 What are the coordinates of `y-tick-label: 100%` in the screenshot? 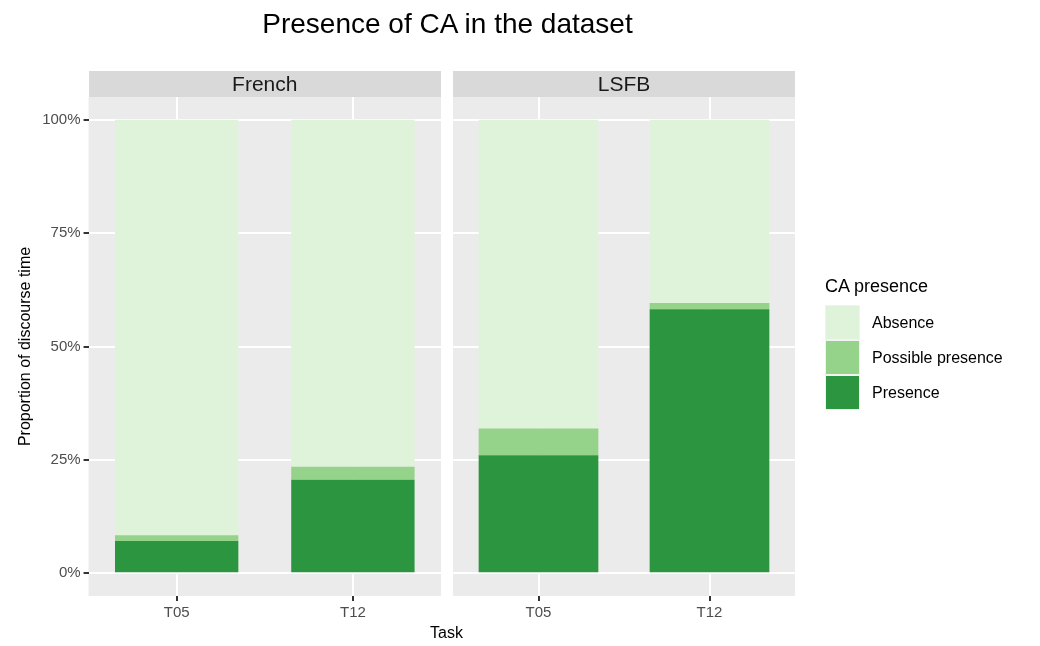 It's located at (61, 118).